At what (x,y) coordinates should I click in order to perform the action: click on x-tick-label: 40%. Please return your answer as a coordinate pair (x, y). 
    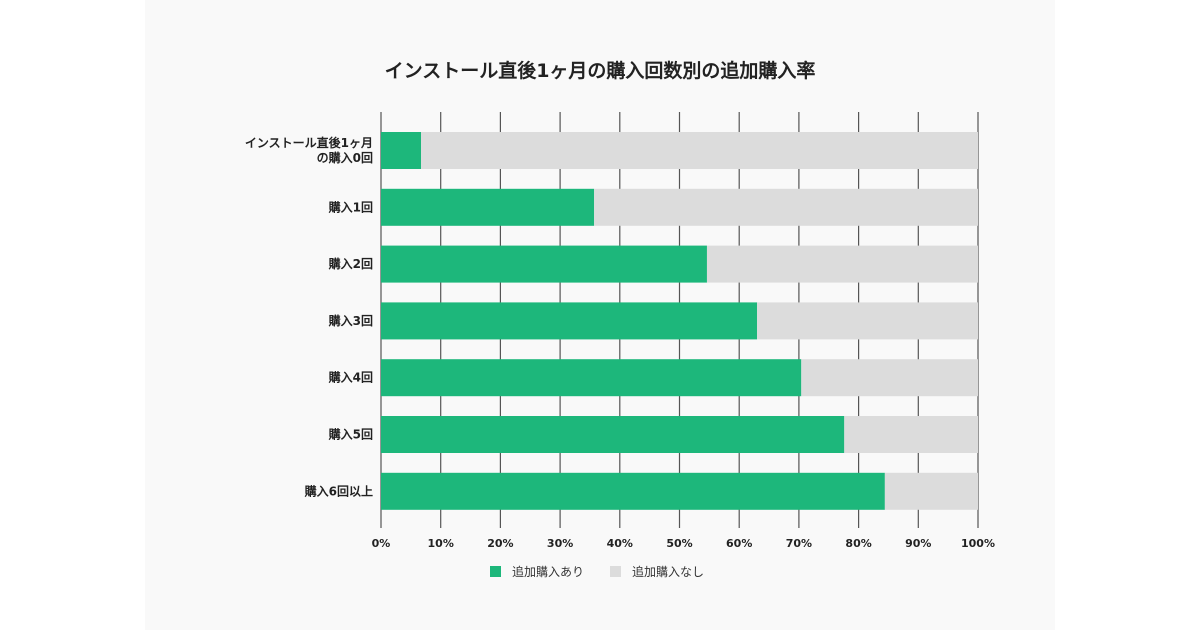
    Looking at the image, I should click on (620, 543).